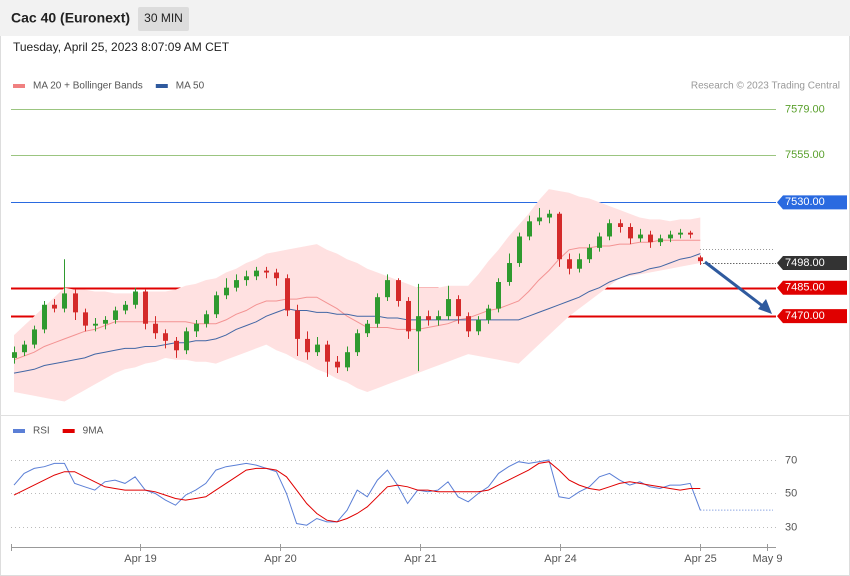 The height and width of the screenshot is (576, 850). I want to click on timeframe-badge, so click(163, 19).